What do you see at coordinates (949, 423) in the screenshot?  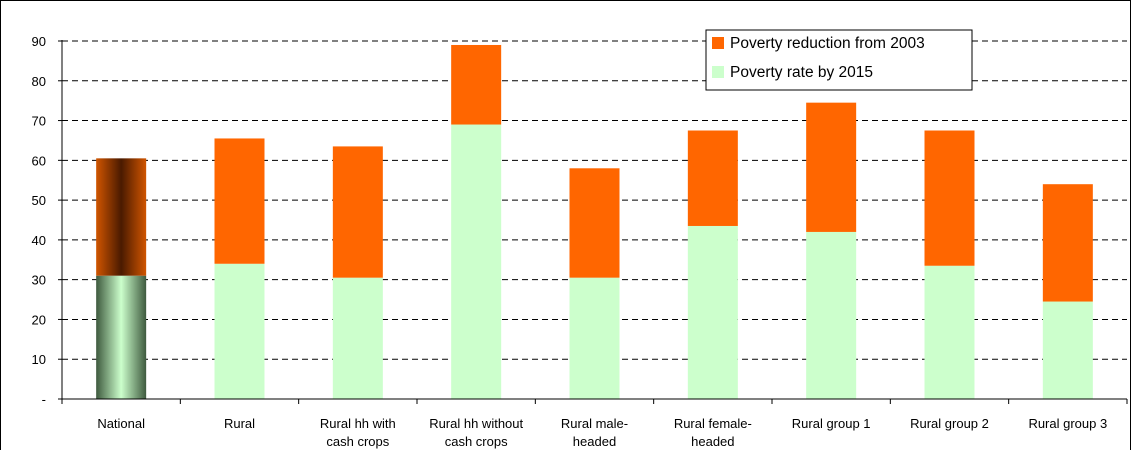 I see `x-tick-label: Rural group 2` at bounding box center [949, 423].